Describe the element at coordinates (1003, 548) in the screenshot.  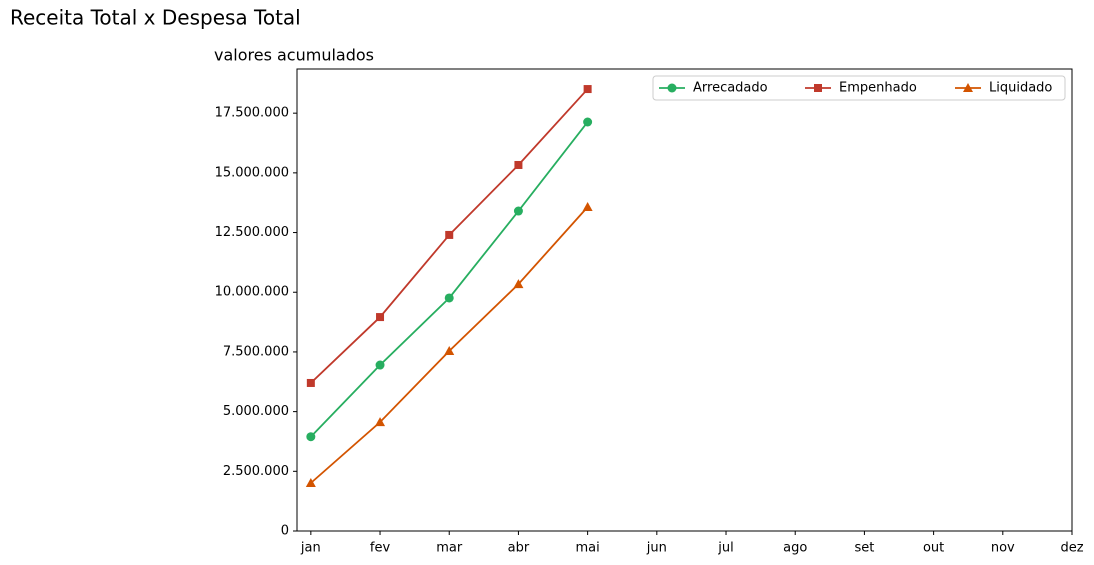
I see `x-tick-label: nov` at that location.